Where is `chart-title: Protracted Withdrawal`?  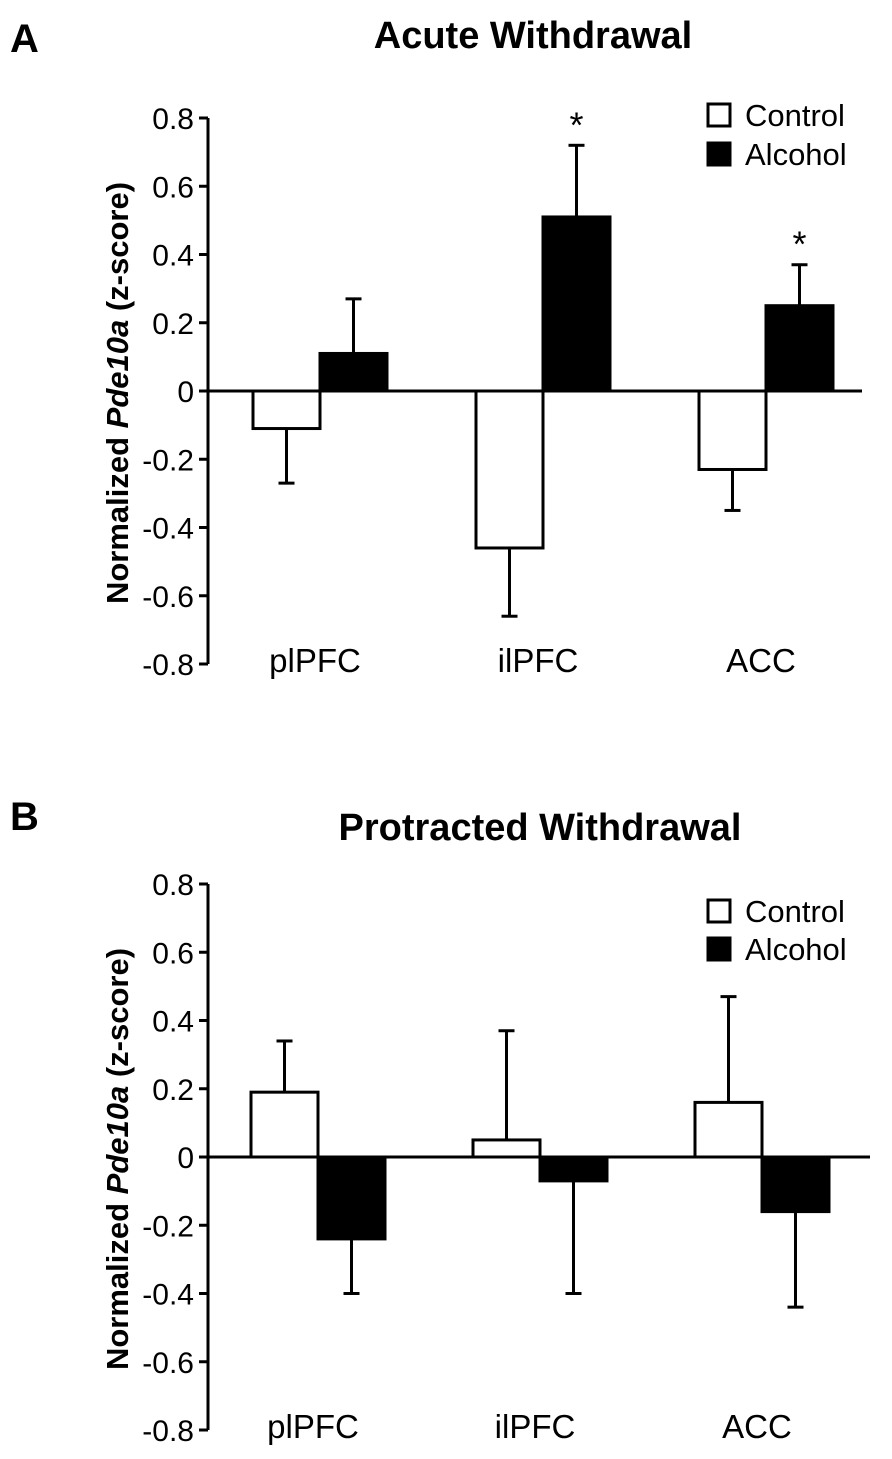 chart-title: Protracted Withdrawal is located at coordinates (540, 828).